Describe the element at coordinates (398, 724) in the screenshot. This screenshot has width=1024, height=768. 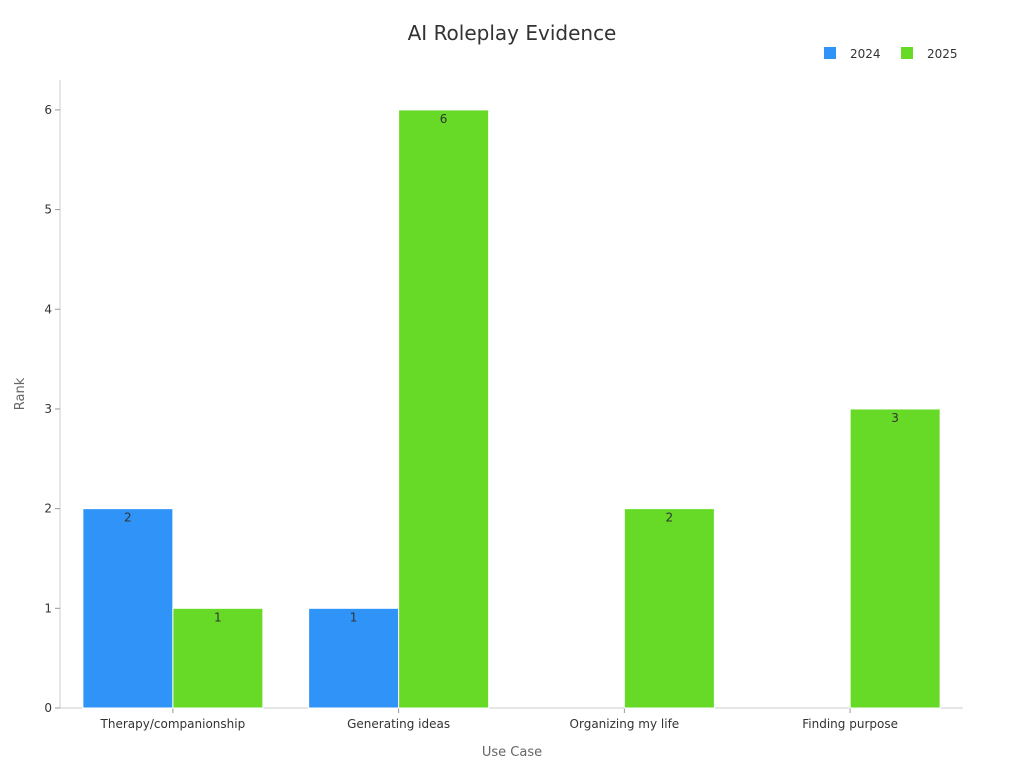
I see `x-tick-label: Generating ideas` at that location.